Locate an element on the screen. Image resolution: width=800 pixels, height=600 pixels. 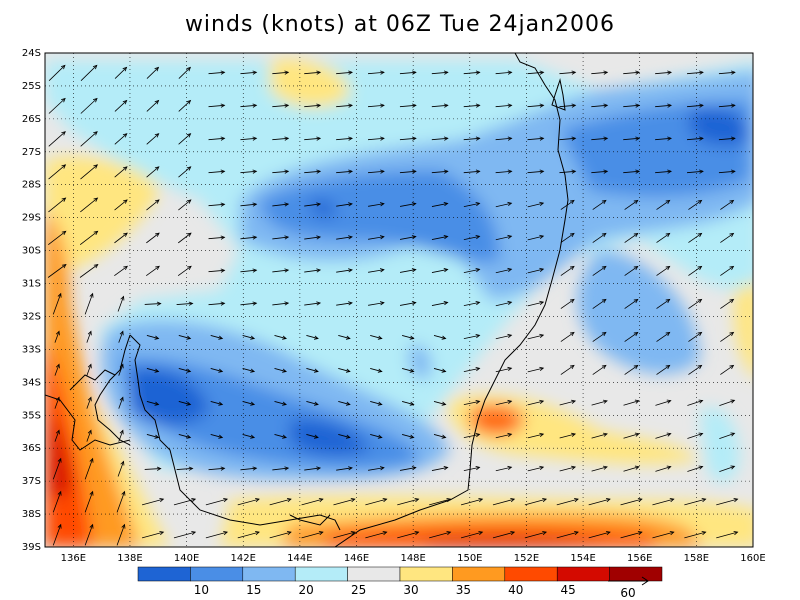
lon-tick-label: 138E is located at coordinates (129, 558).